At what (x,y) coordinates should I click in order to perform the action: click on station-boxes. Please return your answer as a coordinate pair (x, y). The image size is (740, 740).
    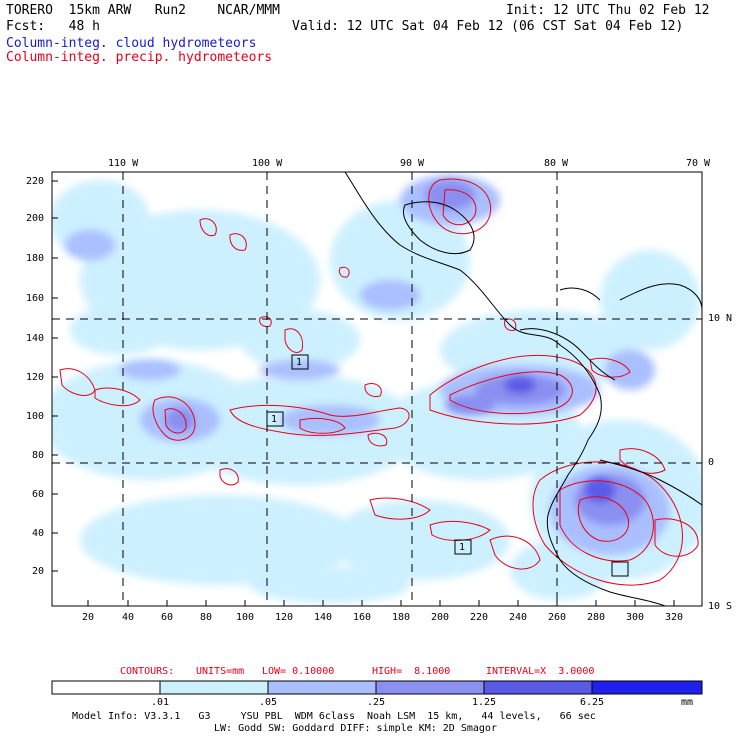
    Looking at the image, I should click on (447, 465).